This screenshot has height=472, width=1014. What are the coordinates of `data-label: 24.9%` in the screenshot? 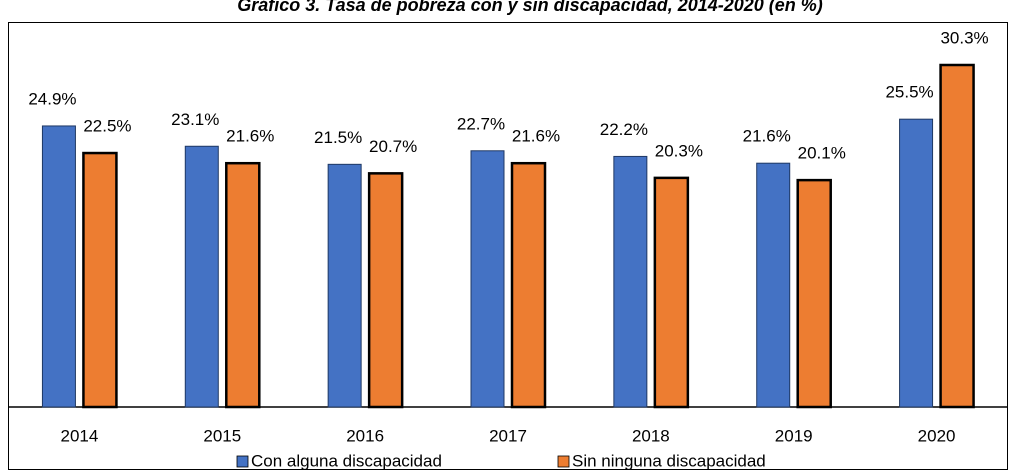 It's located at (52, 98).